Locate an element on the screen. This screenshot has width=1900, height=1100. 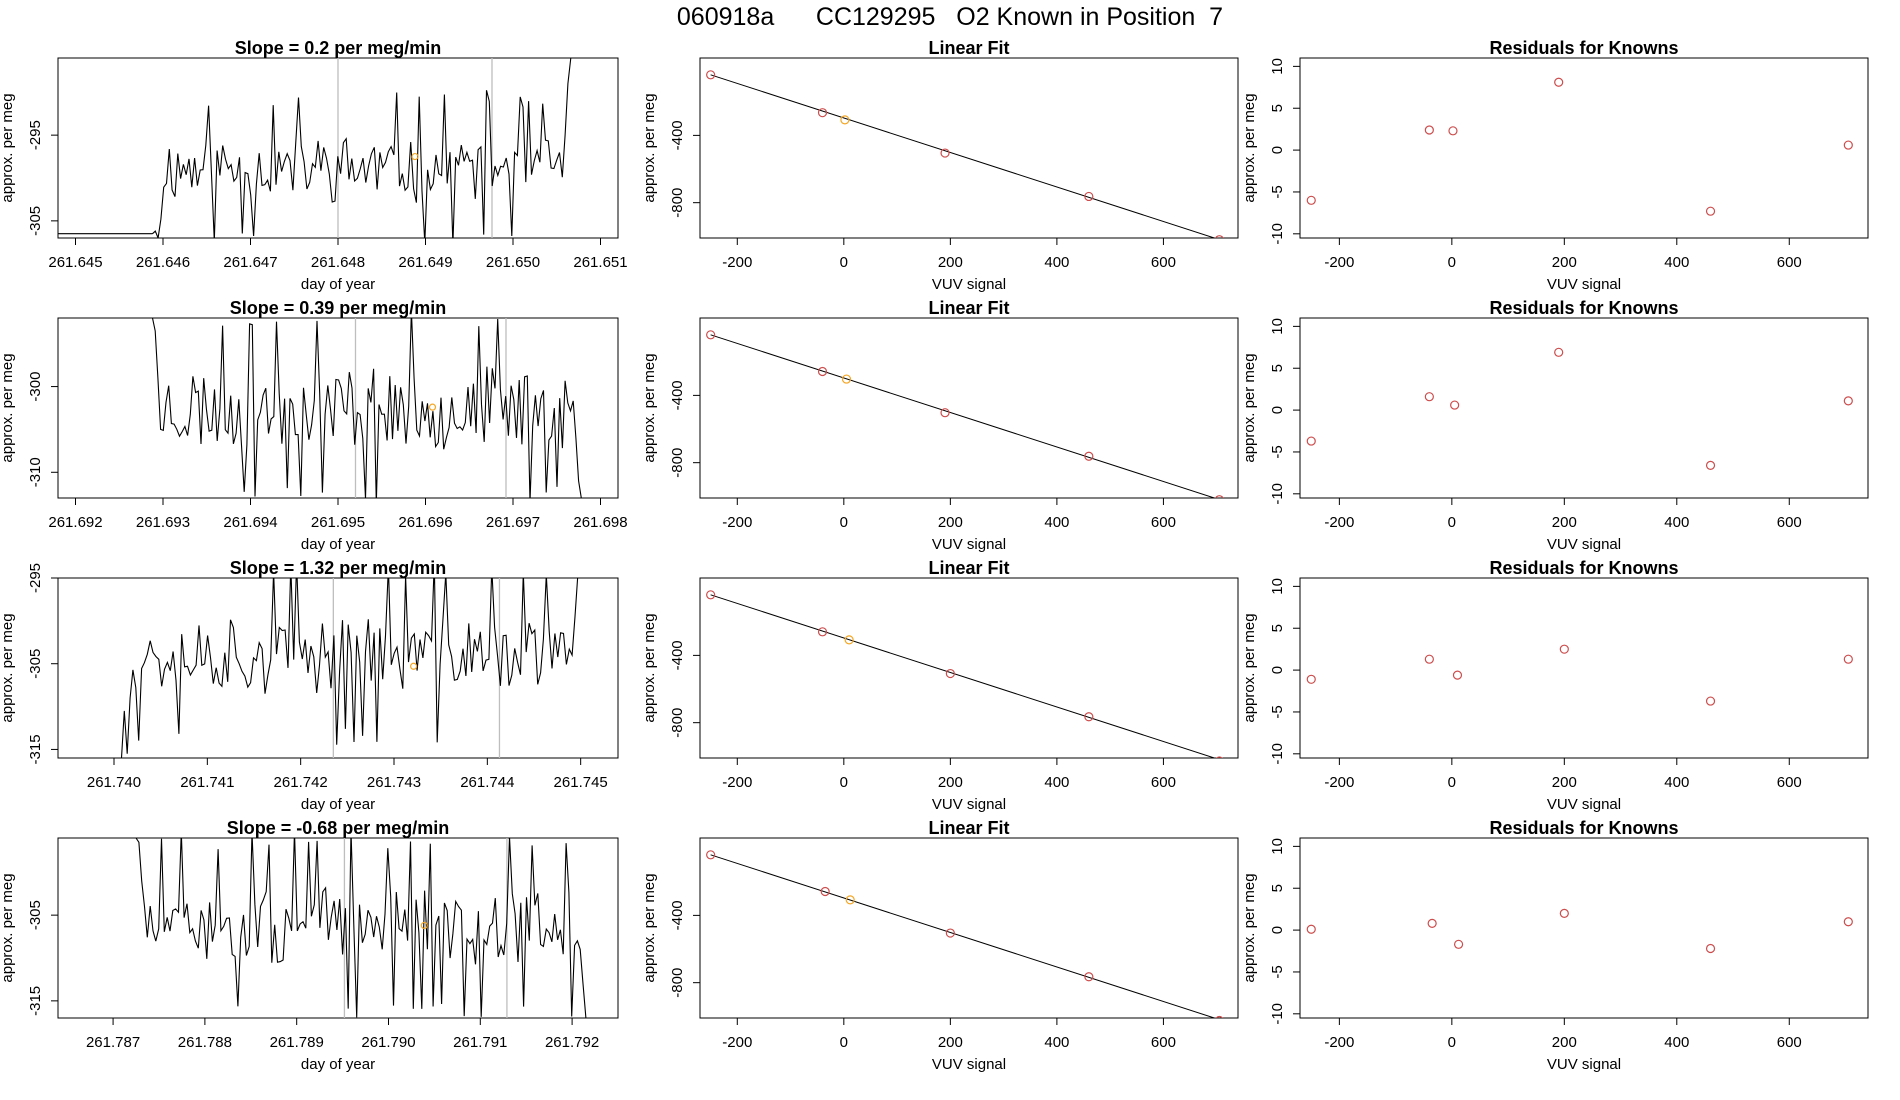
y-tick-label: -5 is located at coordinates (1277, 711).